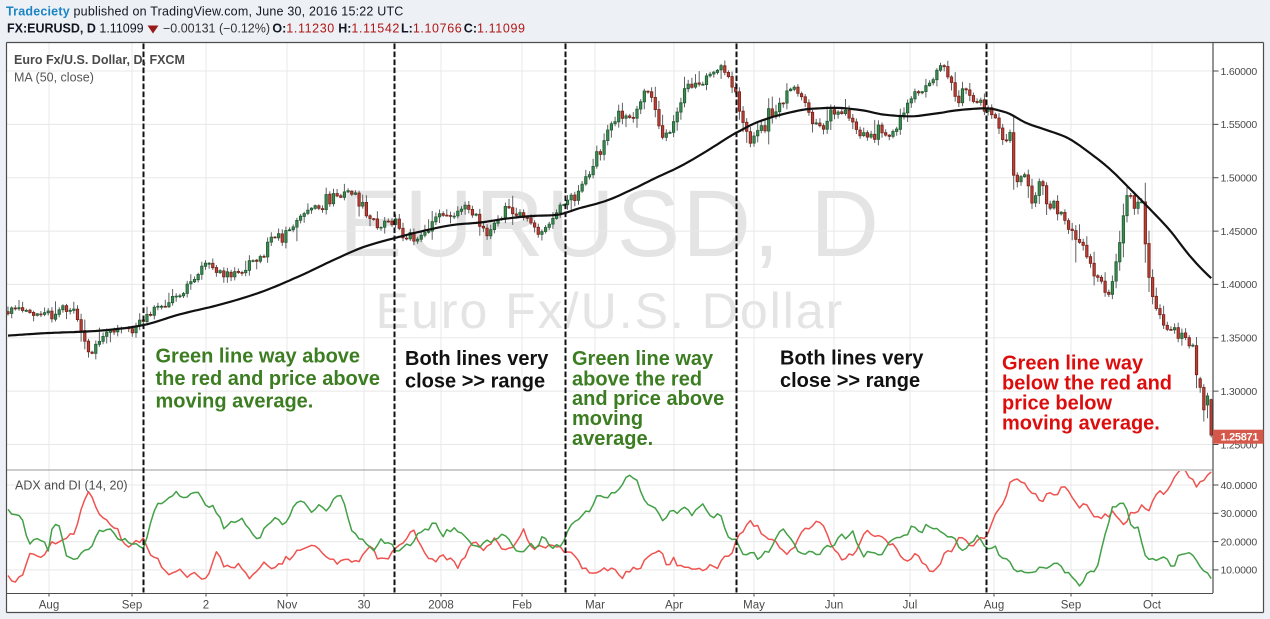 The height and width of the screenshot is (619, 1270). I want to click on svg-text: 20.0000, so click(1239, 542).